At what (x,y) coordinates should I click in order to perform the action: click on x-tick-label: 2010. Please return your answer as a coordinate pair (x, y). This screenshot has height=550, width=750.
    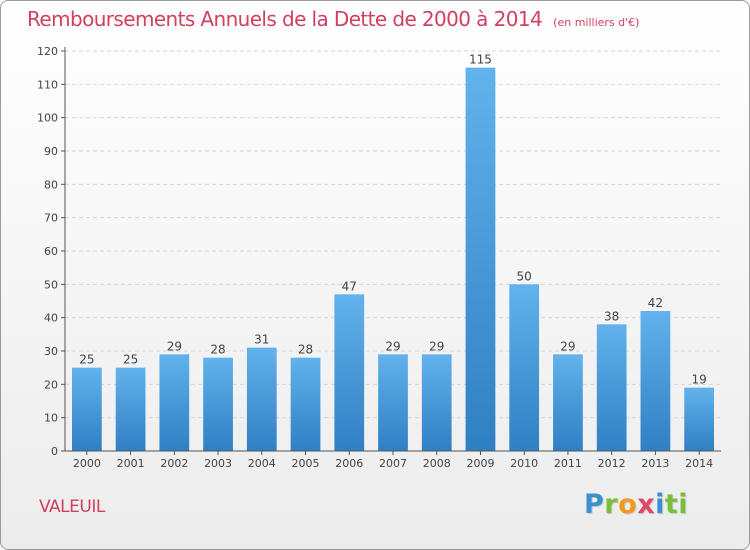
    Looking at the image, I should click on (524, 463).